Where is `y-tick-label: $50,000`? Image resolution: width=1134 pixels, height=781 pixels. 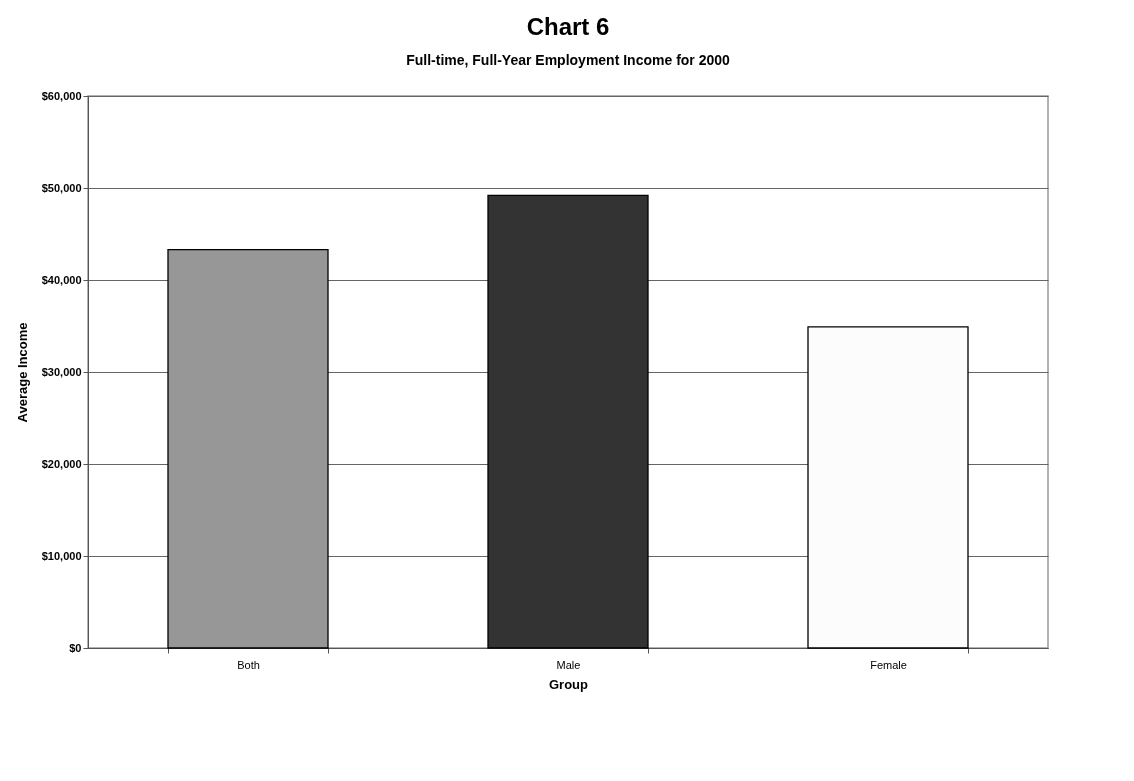 y-tick-label: $50,000 is located at coordinates (61, 187).